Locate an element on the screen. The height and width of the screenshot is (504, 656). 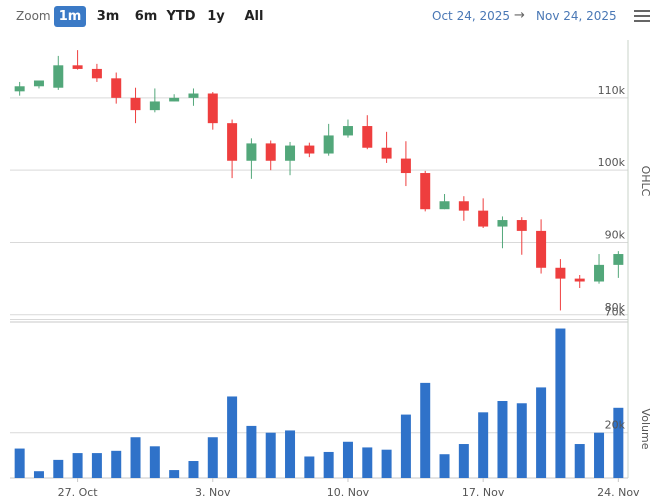
zoom-6m-button: 6m is located at coordinates (146, 16).